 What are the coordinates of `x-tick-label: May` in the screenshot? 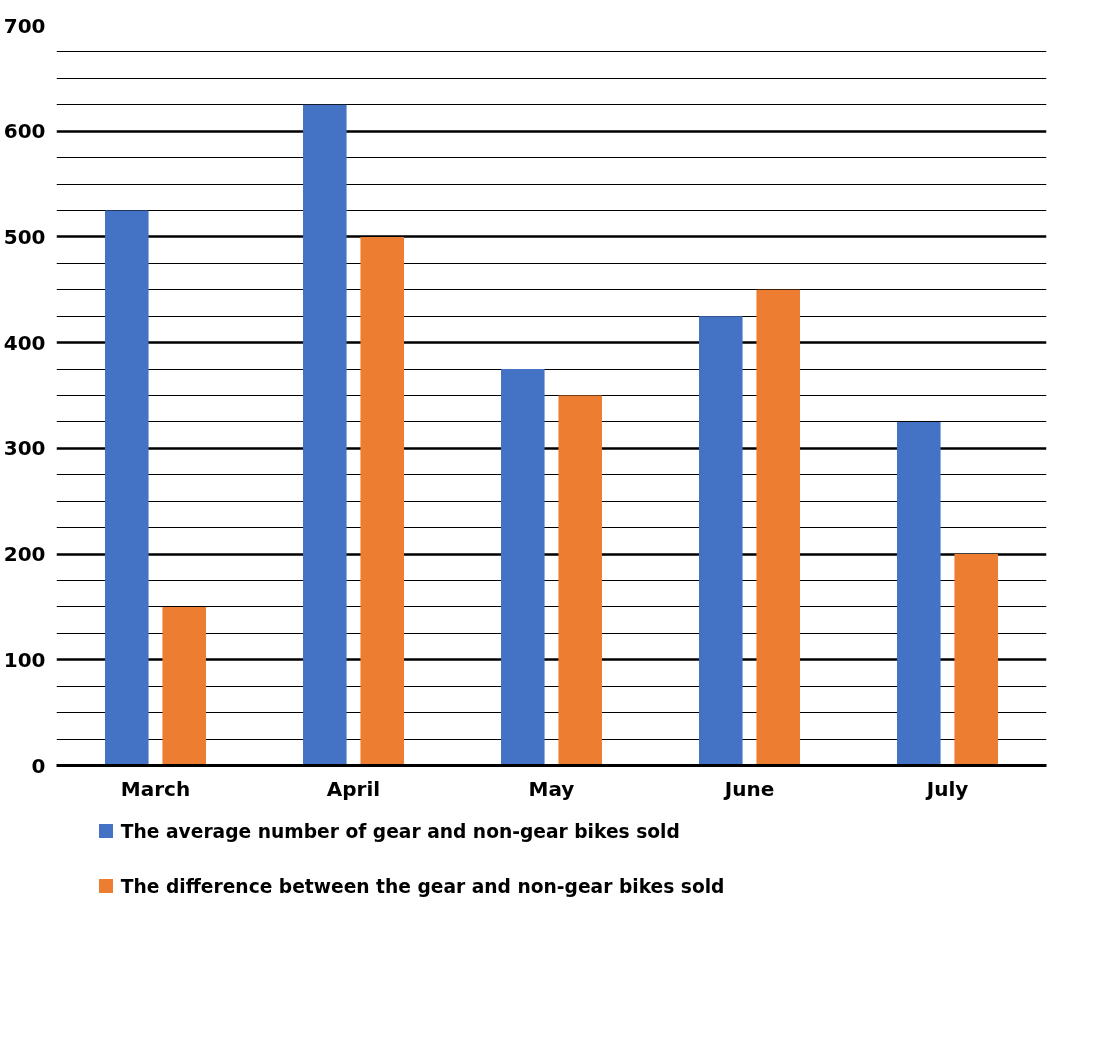 It's located at (551, 788).